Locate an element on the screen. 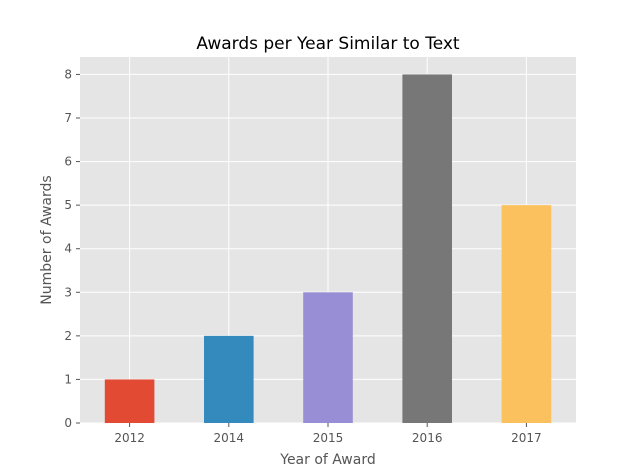  y-tick-label: 7 is located at coordinates (68, 118).